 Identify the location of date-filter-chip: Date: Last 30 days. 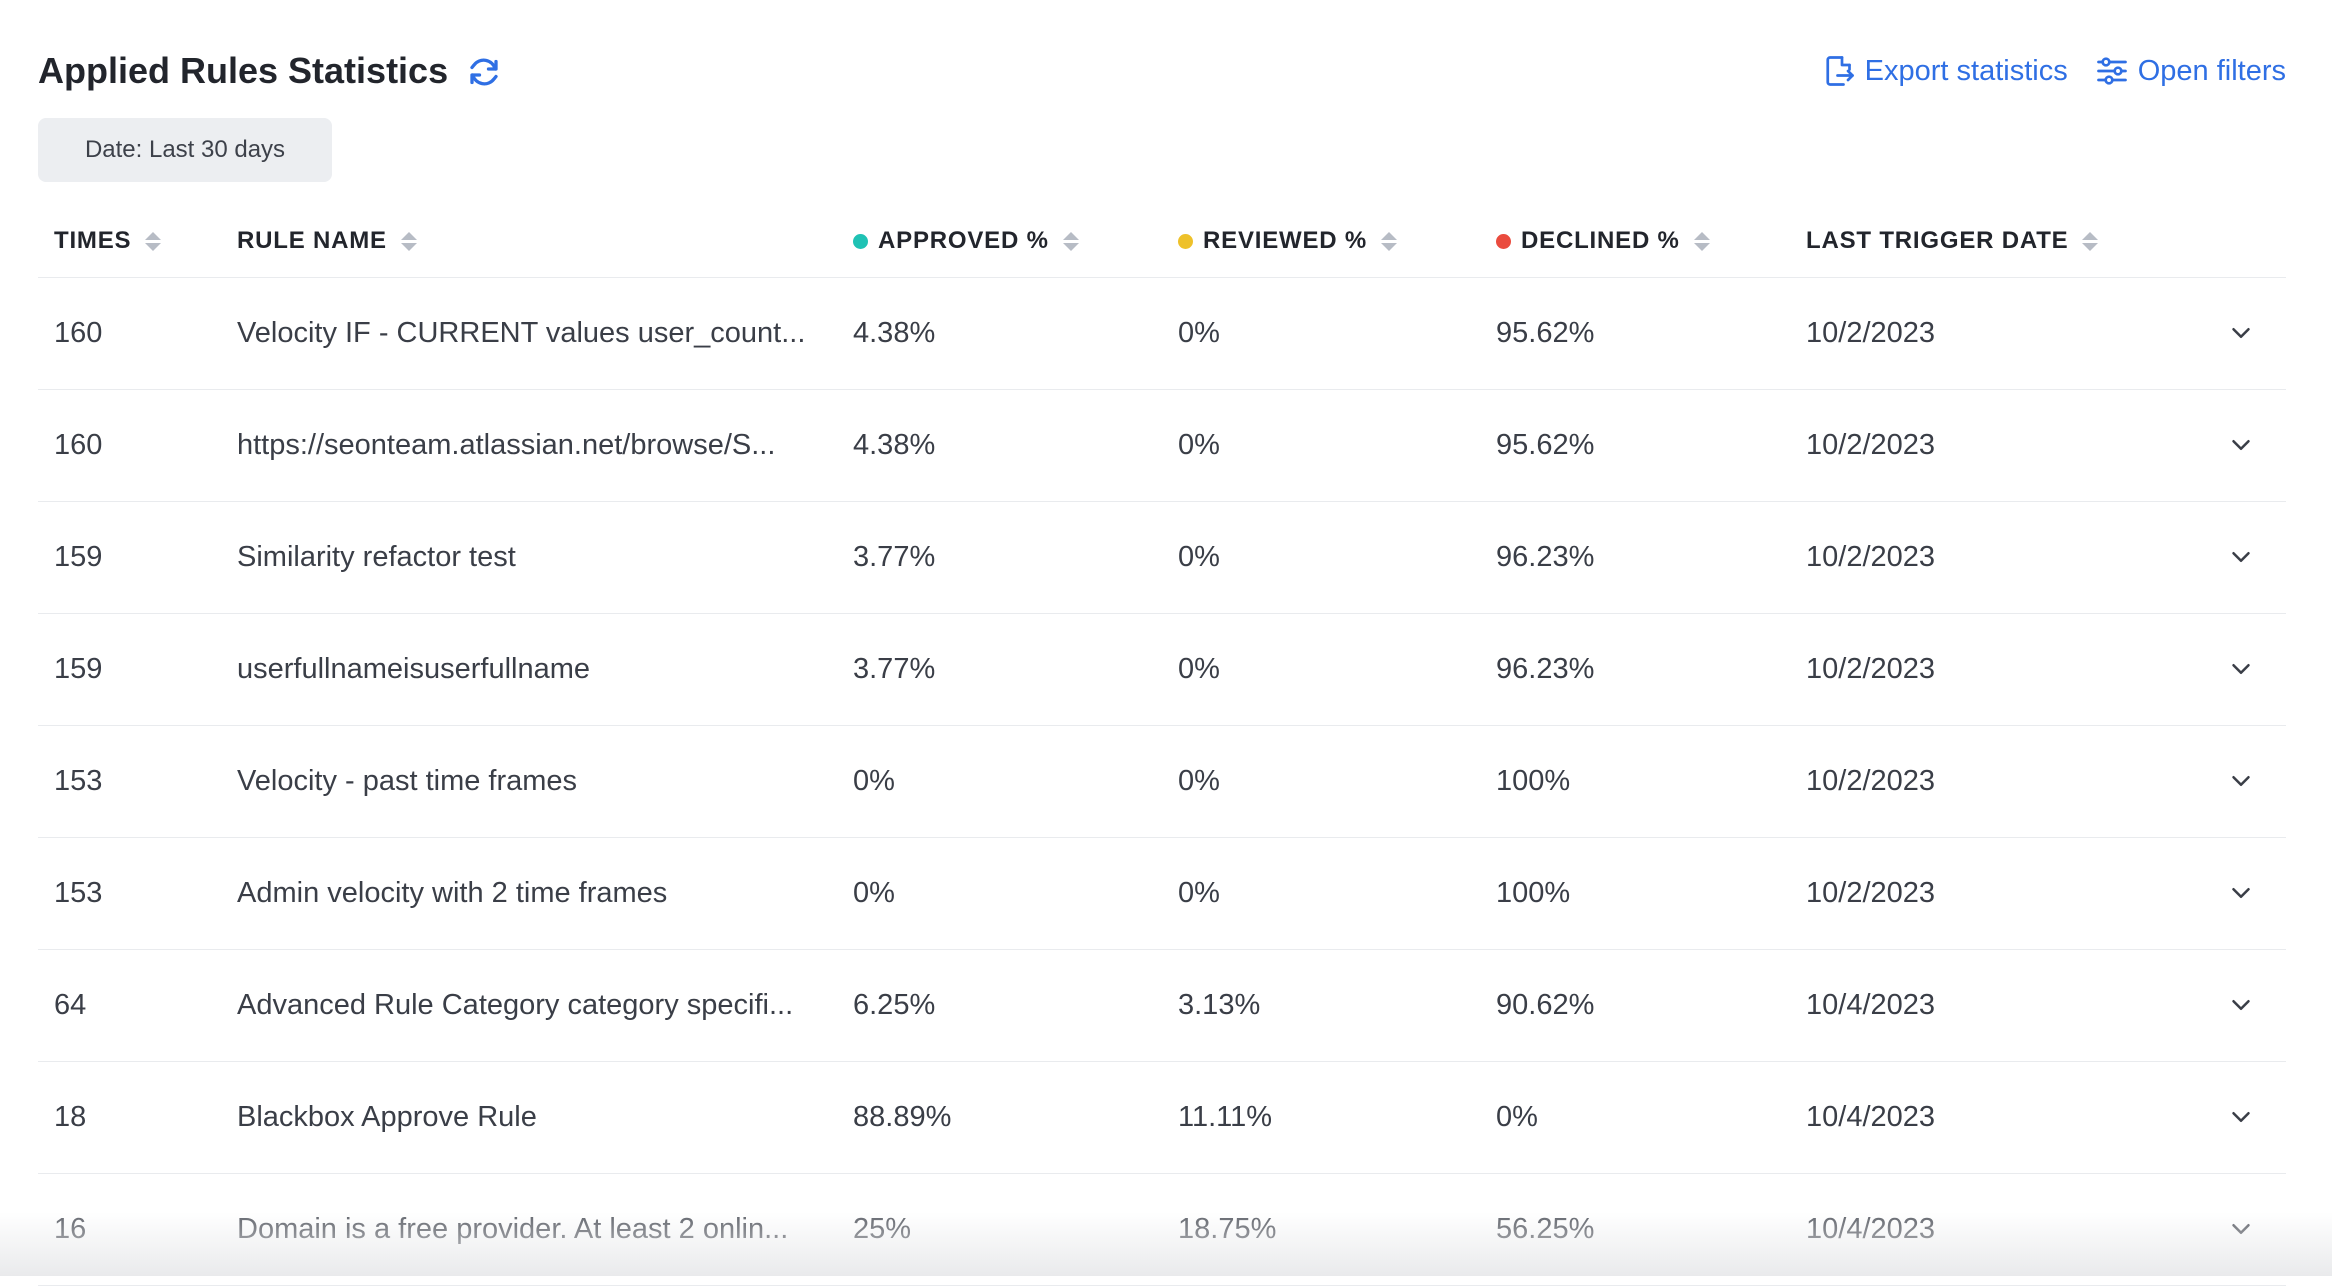
(185, 150).